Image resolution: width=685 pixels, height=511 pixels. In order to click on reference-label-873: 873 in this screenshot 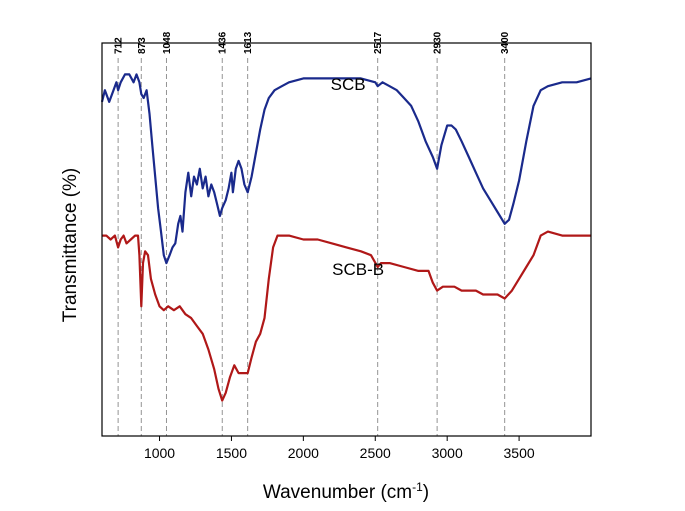, I will do `click(142, 45)`.